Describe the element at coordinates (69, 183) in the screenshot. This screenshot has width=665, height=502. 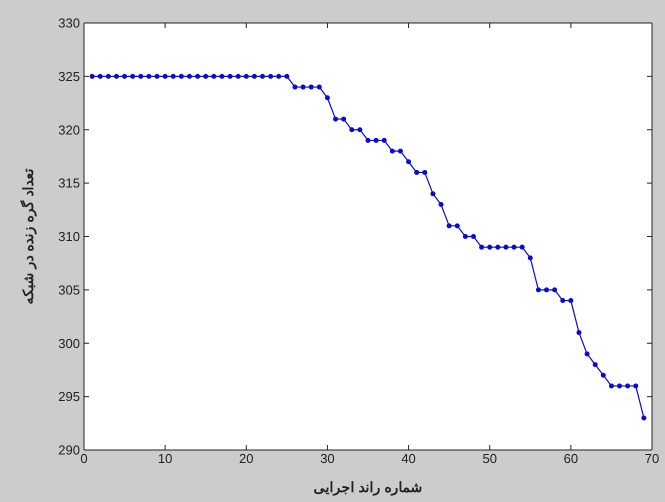
I see `y-tick-label: 315` at that location.